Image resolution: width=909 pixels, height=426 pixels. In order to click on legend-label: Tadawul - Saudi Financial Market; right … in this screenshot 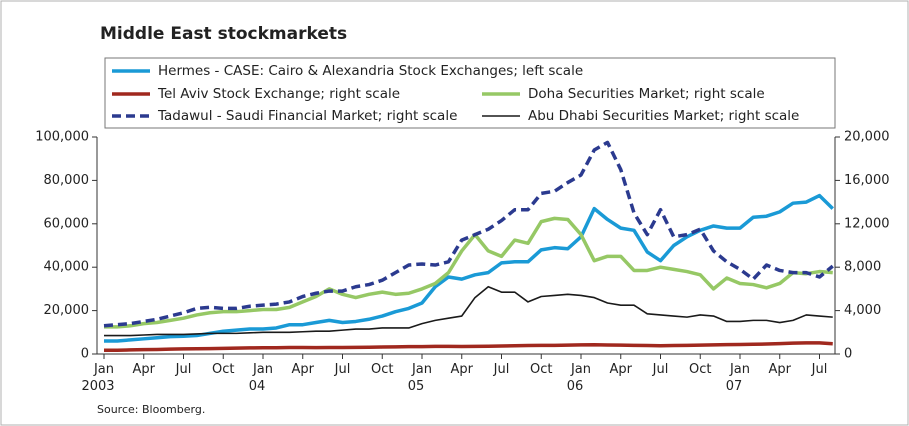, I will do `click(307, 116)`.